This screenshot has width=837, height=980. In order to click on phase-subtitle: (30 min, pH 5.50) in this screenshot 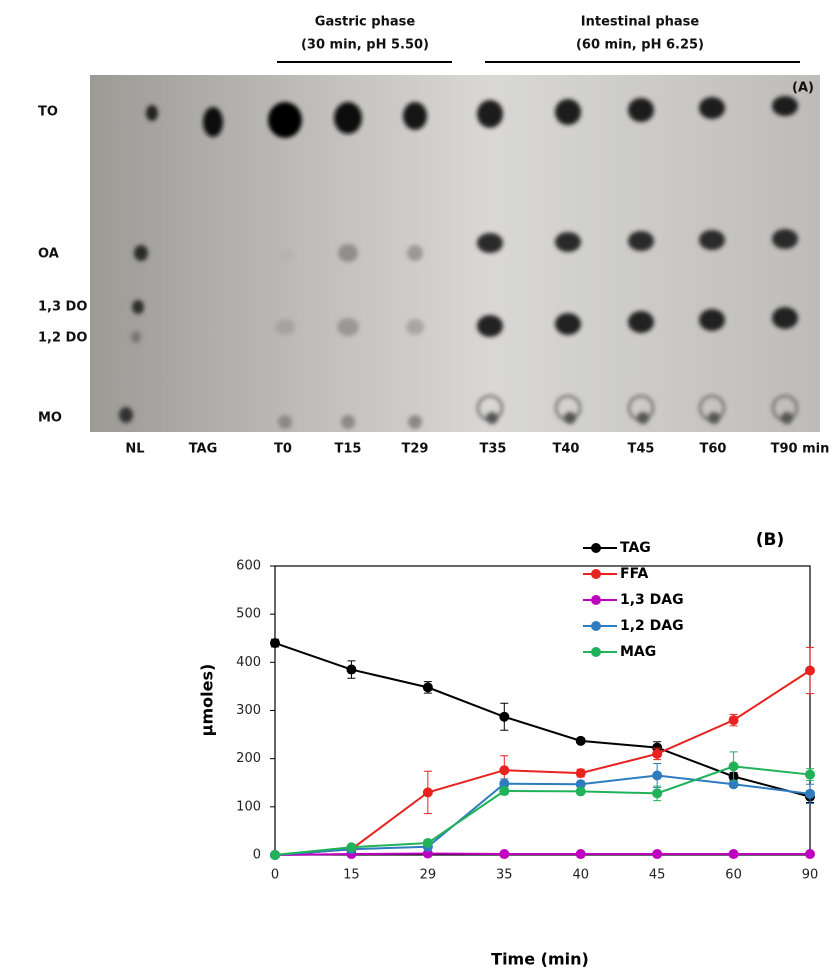, I will do `click(365, 45)`.